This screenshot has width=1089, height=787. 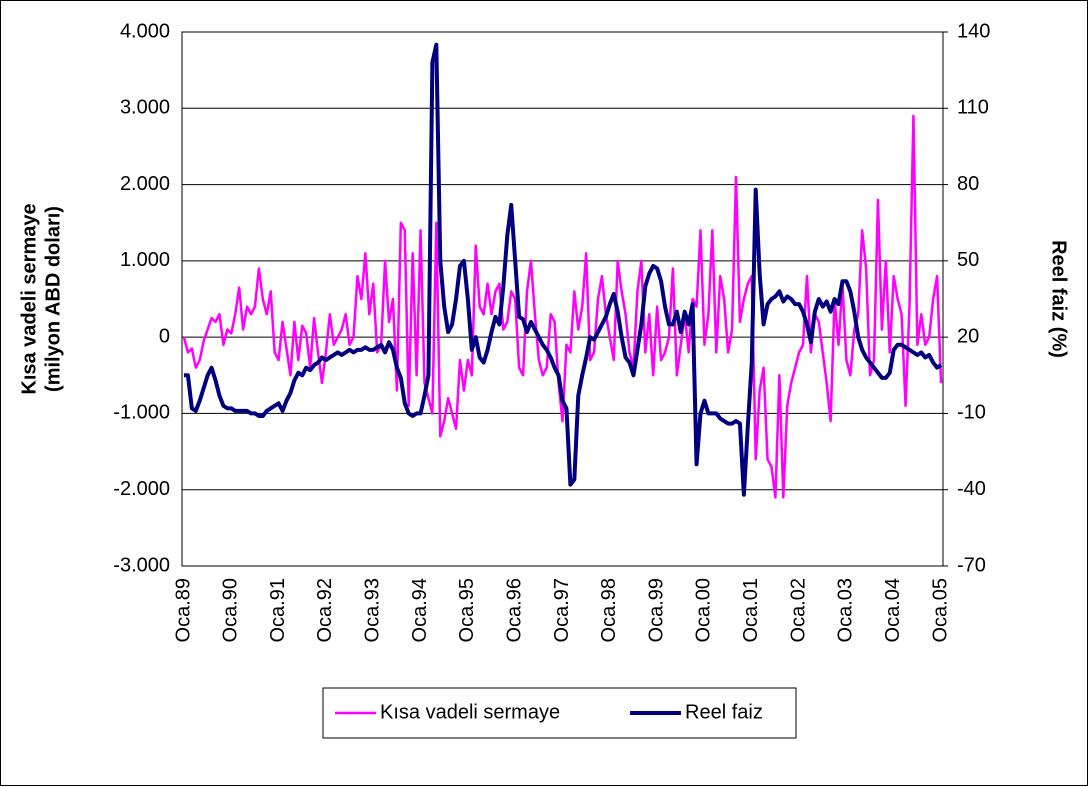 What do you see at coordinates (562, 610) in the screenshot?
I see `x-tick-label: Oca.97` at bounding box center [562, 610].